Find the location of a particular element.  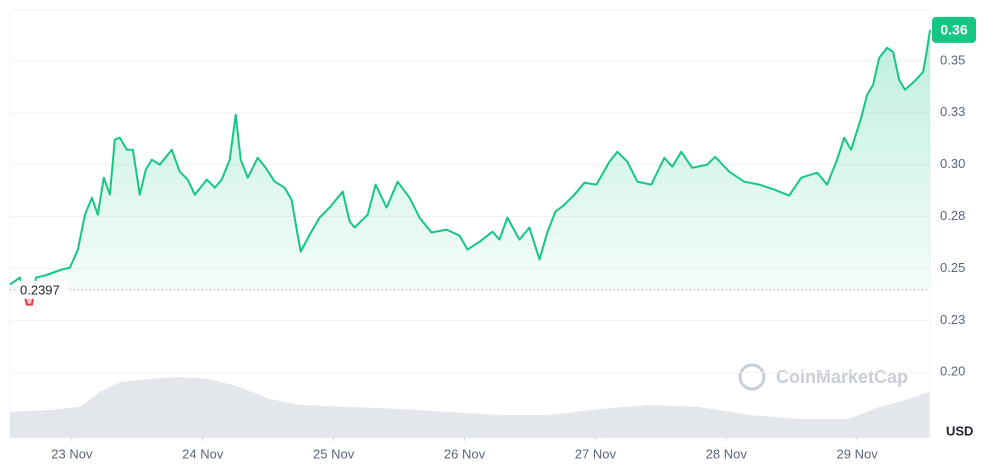

baseline-label-bg is located at coordinates (43, 289).